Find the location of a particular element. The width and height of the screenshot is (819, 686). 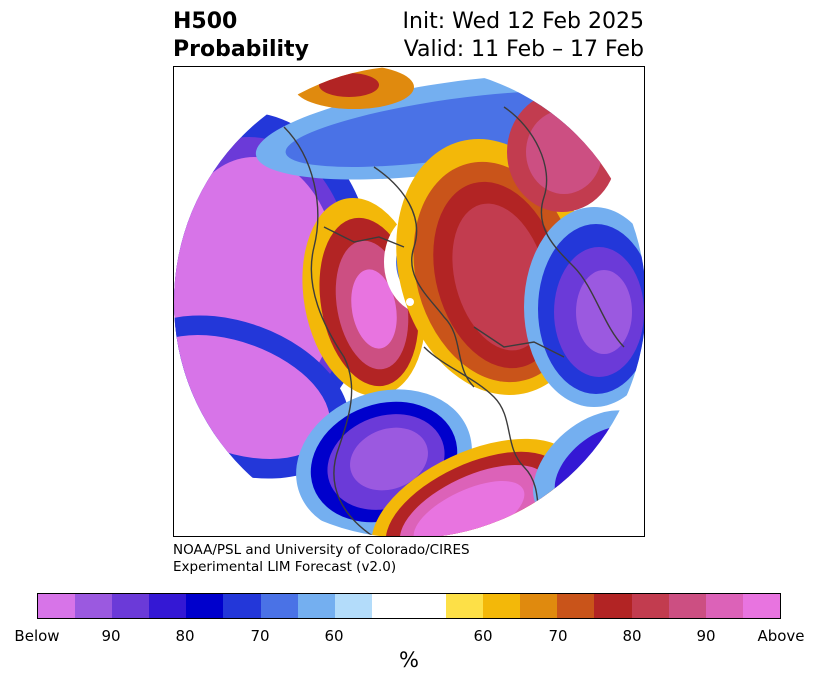

north-pole-marker is located at coordinates (410, 302).